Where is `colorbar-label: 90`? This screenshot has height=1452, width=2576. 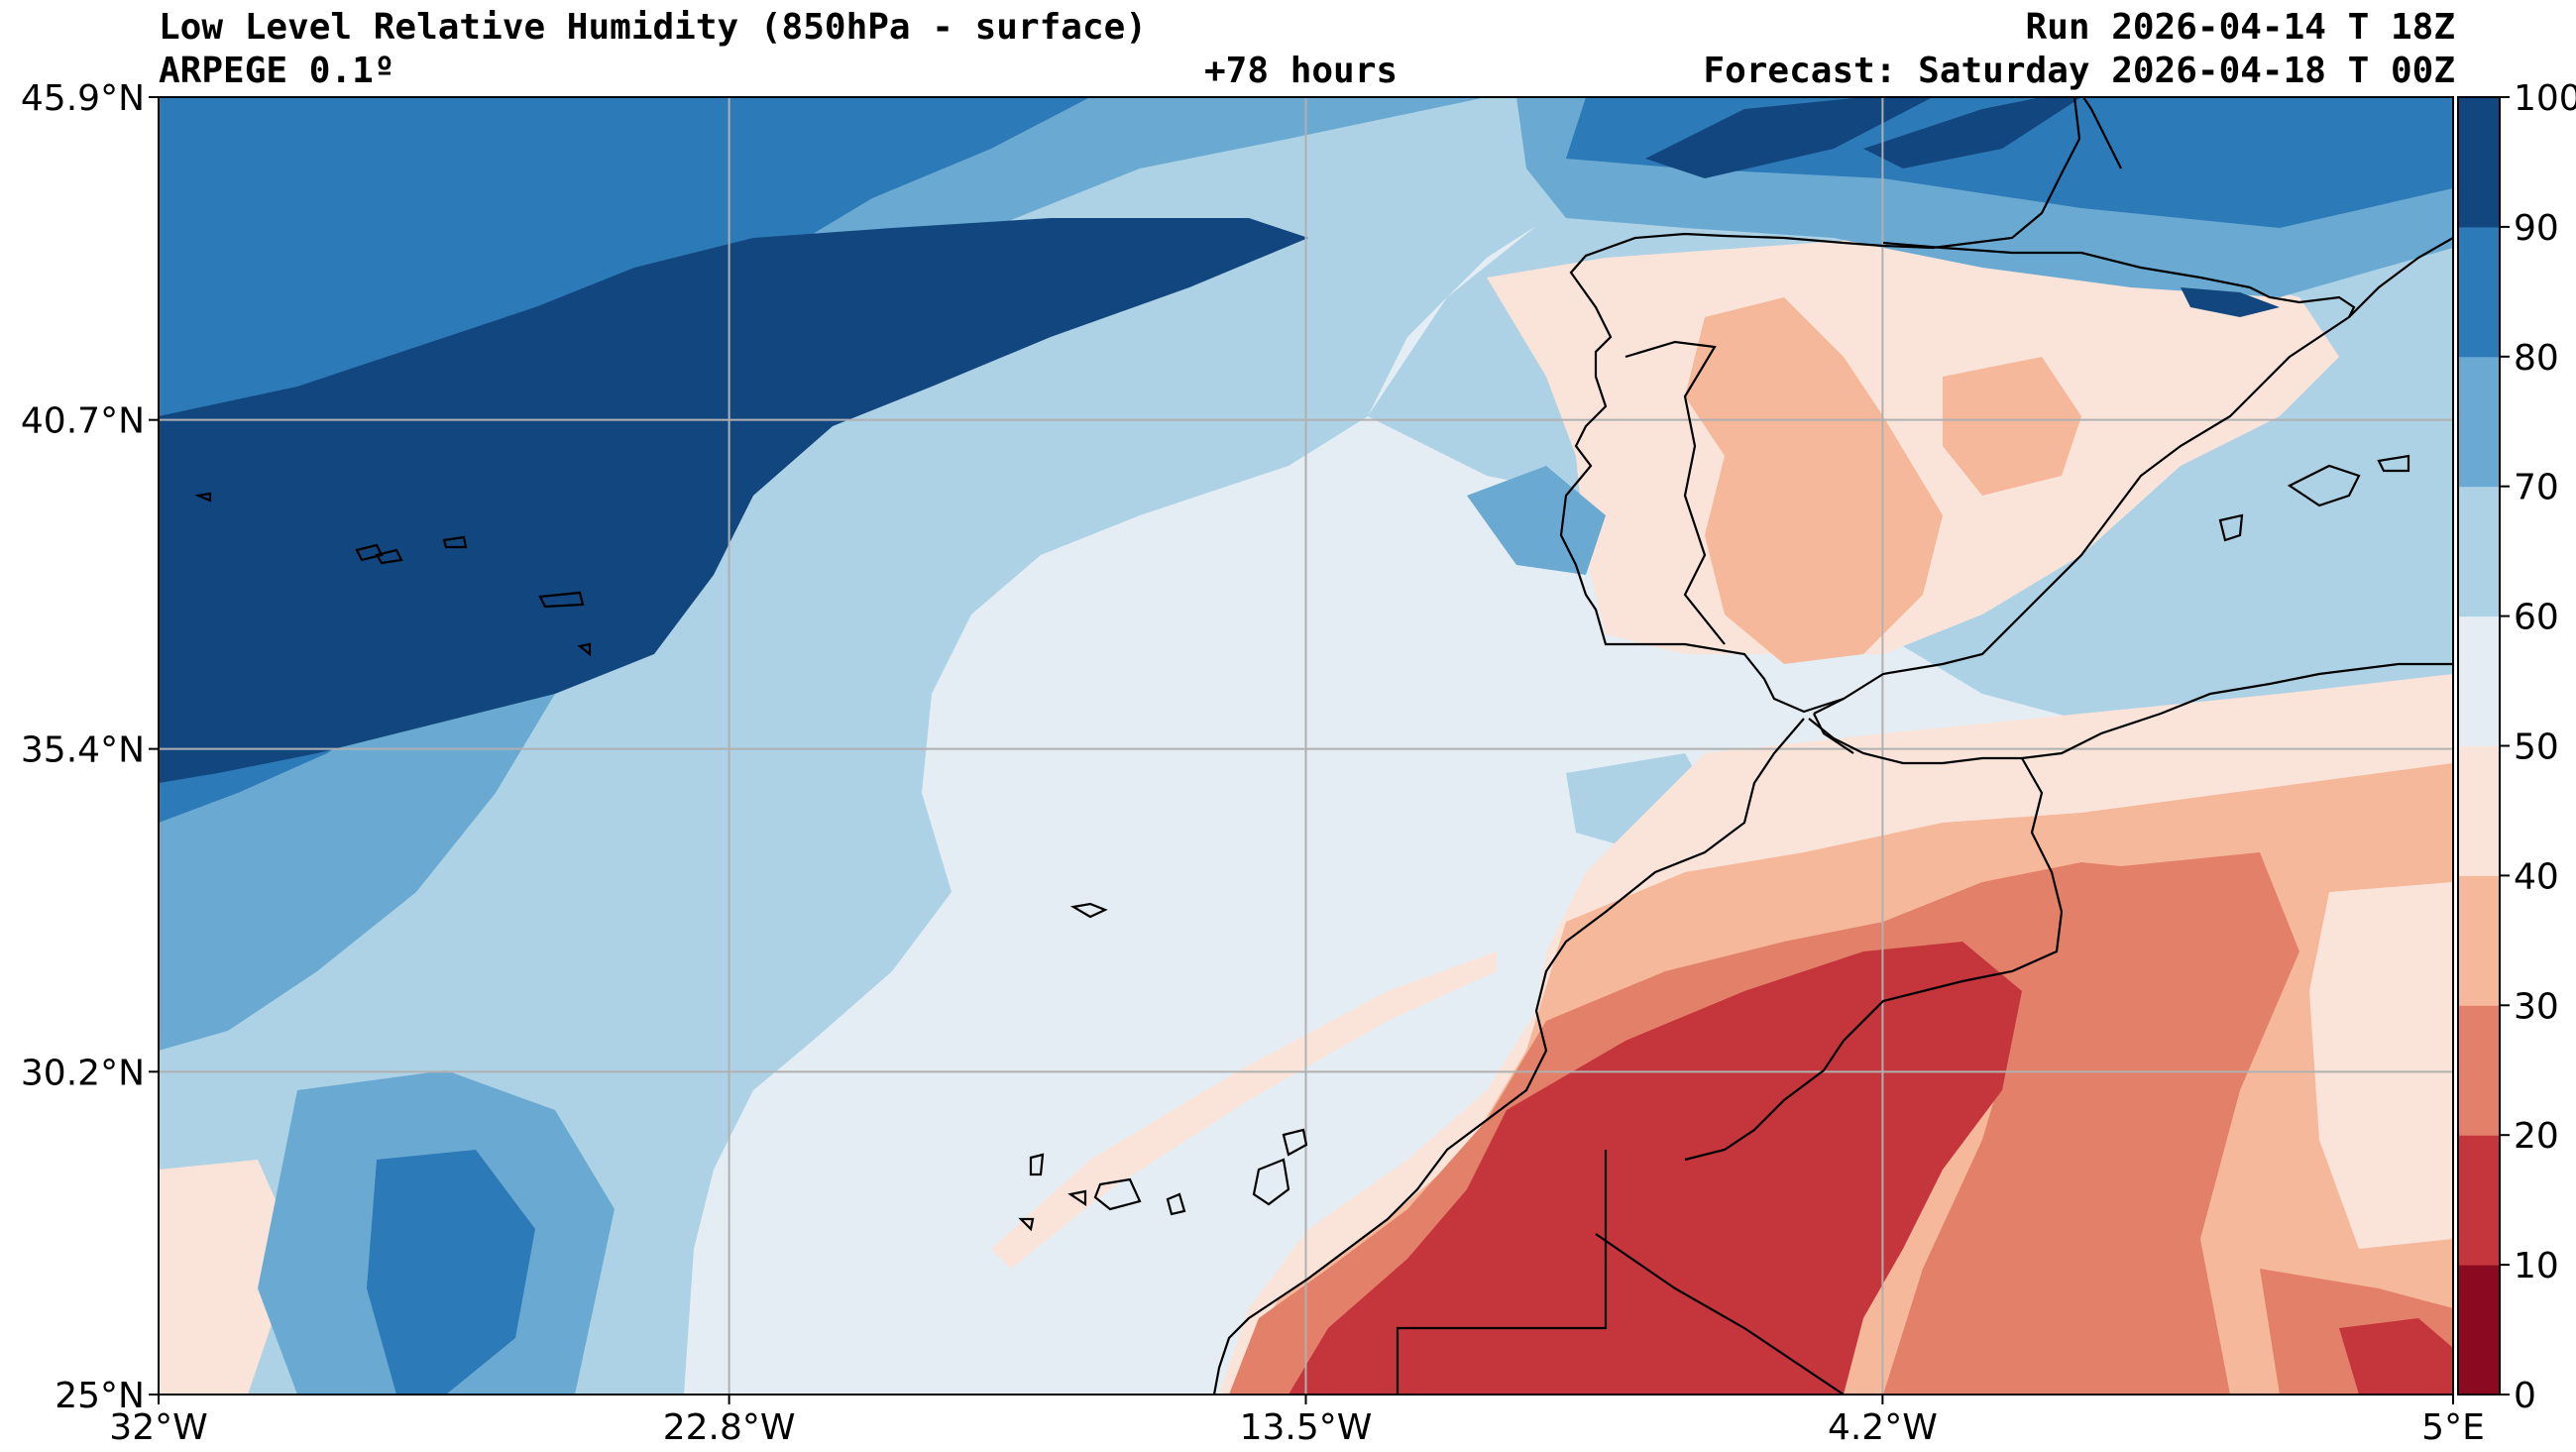 colorbar-label: 90 is located at coordinates (2536, 228).